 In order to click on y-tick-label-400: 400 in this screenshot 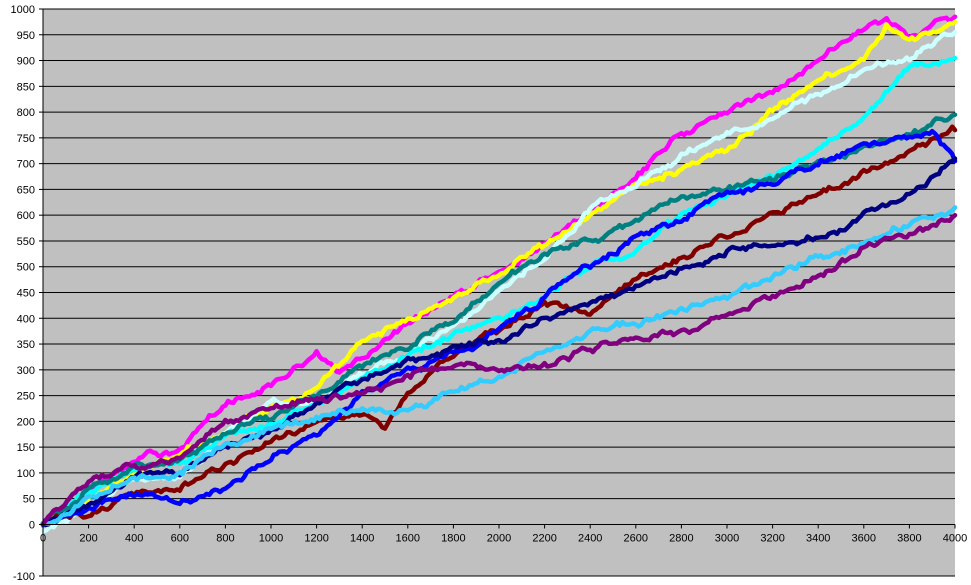, I will do `click(26, 319)`.